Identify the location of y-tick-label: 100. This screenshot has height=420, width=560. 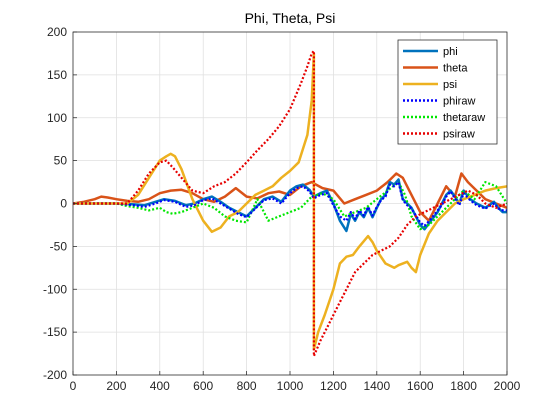
(57, 118).